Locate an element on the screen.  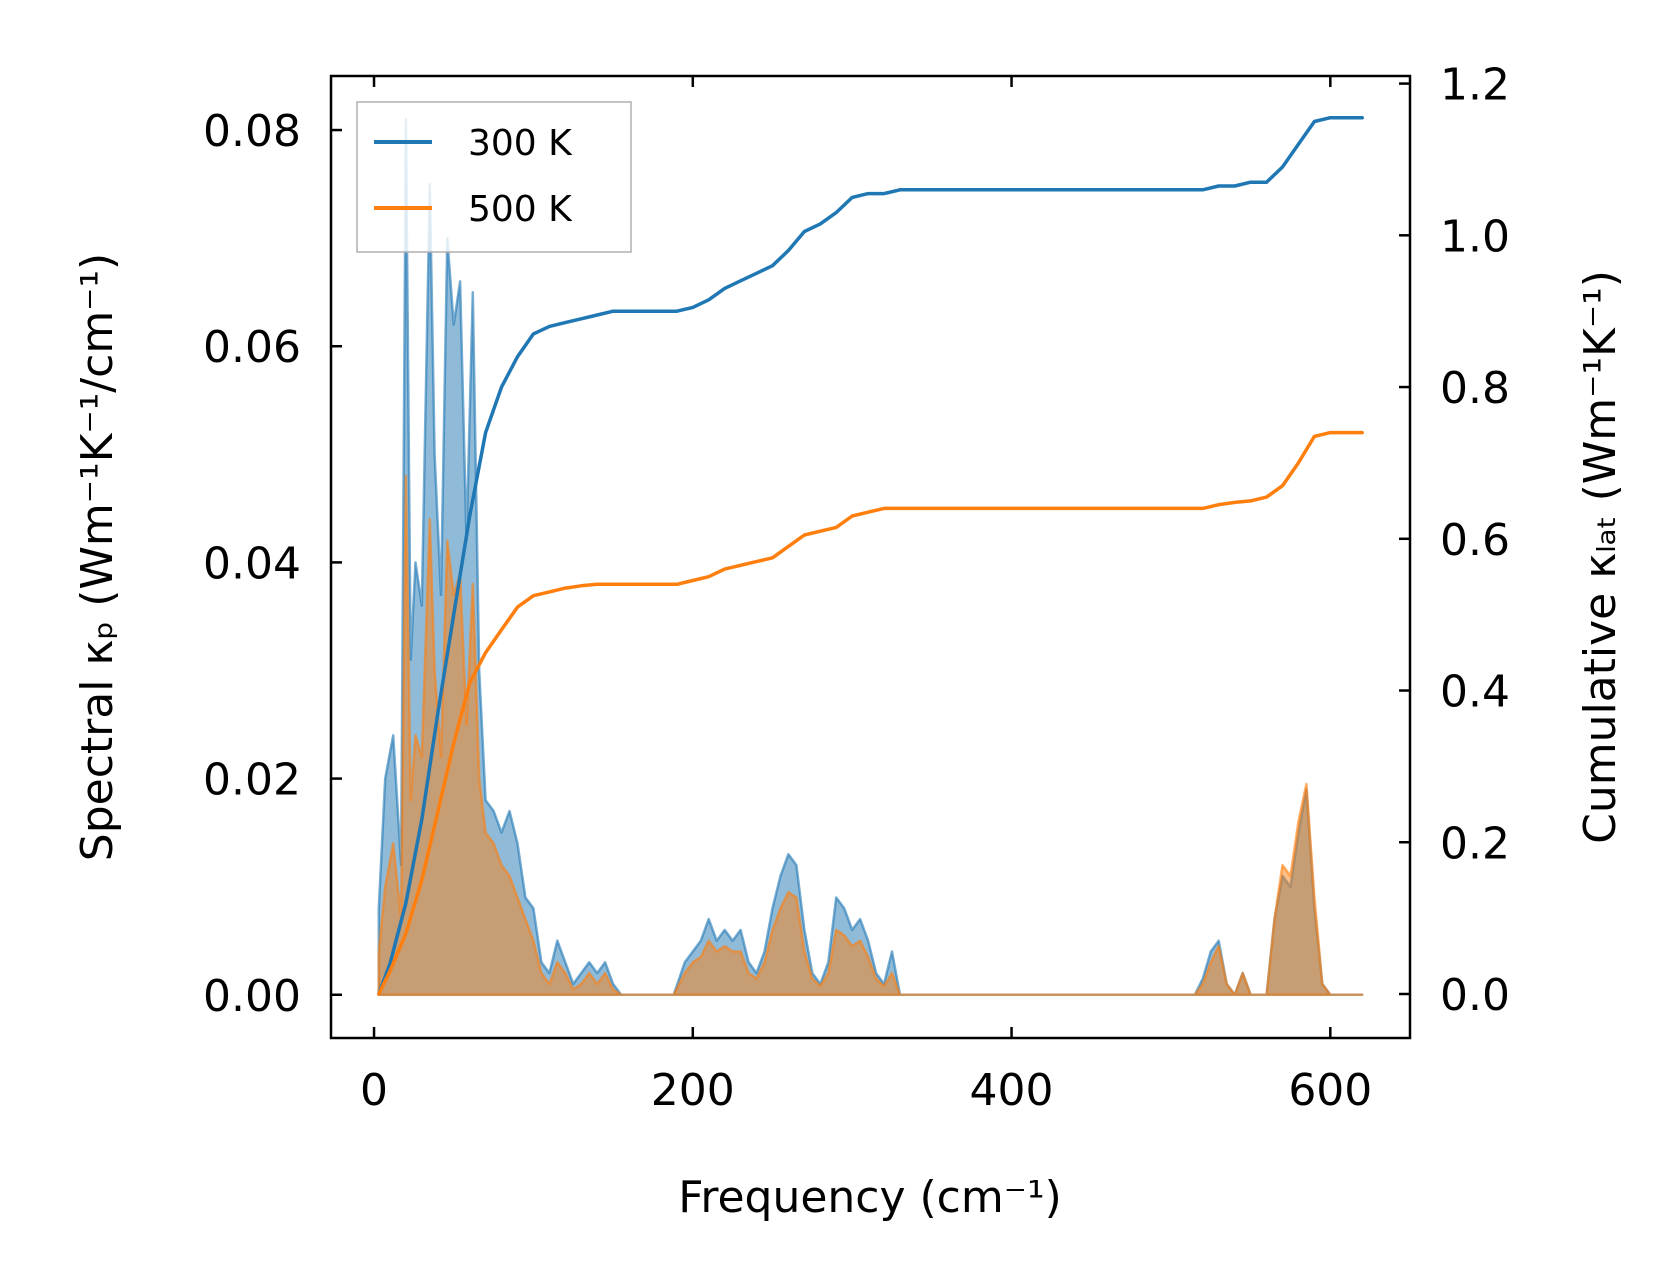
y-tick-label-right: 0.4 is located at coordinates (1475, 692).